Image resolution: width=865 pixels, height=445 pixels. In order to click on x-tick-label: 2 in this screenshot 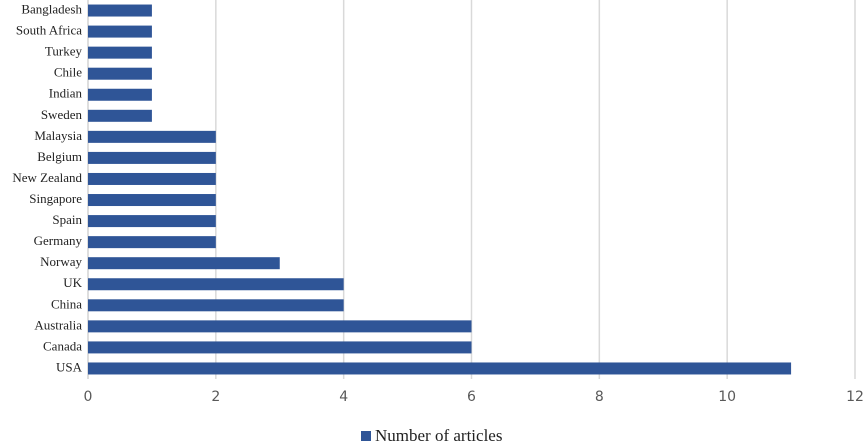, I will do `click(215, 397)`.